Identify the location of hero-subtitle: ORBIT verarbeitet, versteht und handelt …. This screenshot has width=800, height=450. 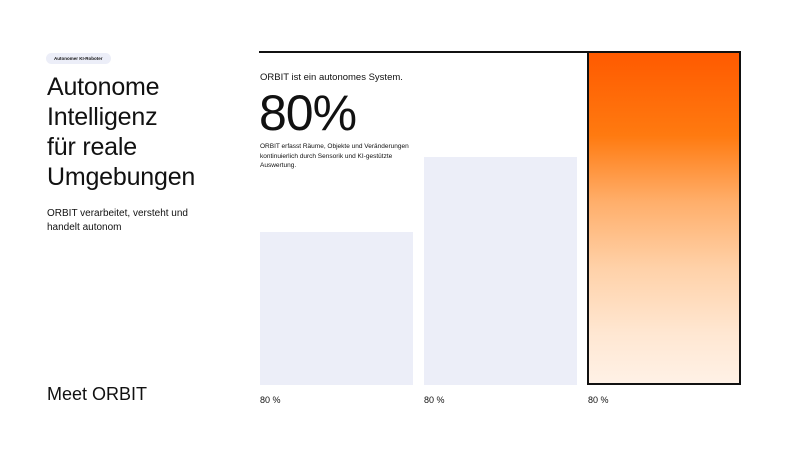
(117, 220).